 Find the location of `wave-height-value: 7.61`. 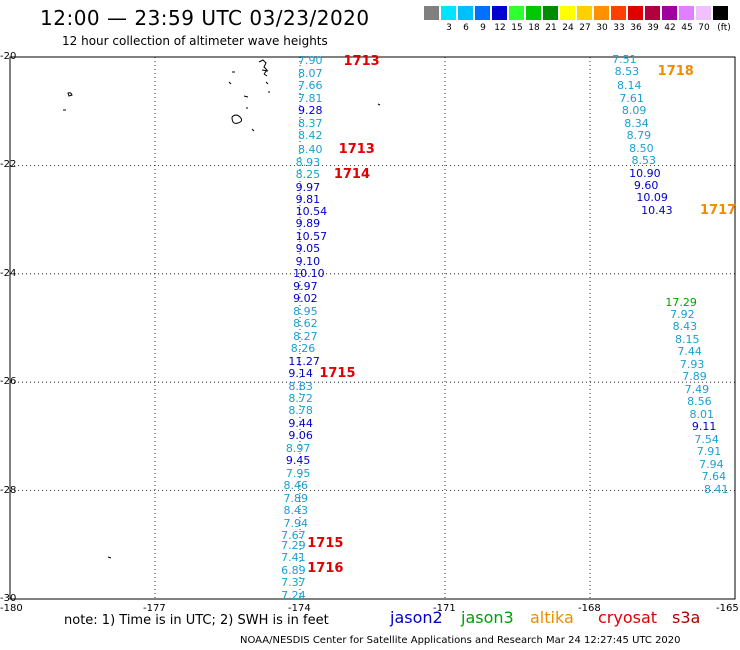

wave-height-value: 7.61 is located at coordinates (631, 98).